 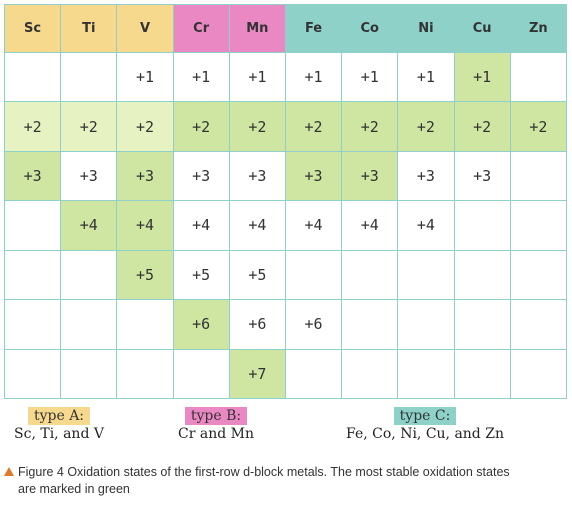 What do you see at coordinates (59, 434) in the screenshot?
I see `legend-type-a-desc: Sc, Ti, and V` at bounding box center [59, 434].